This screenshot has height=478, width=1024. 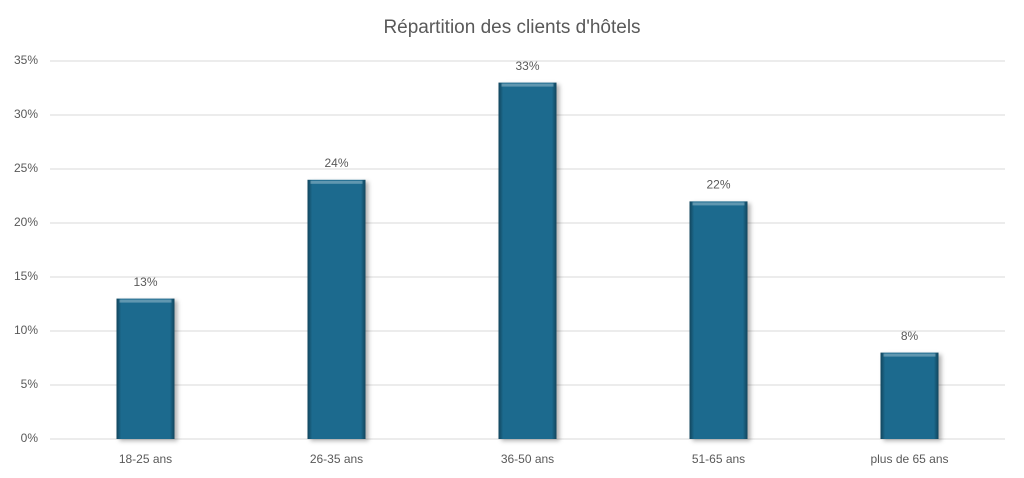 What do you see at coordinates (511, 27) in the screenshot?
I see `chart-title: Répartition des clients d'hôtels` at bounding box center [511, 27].